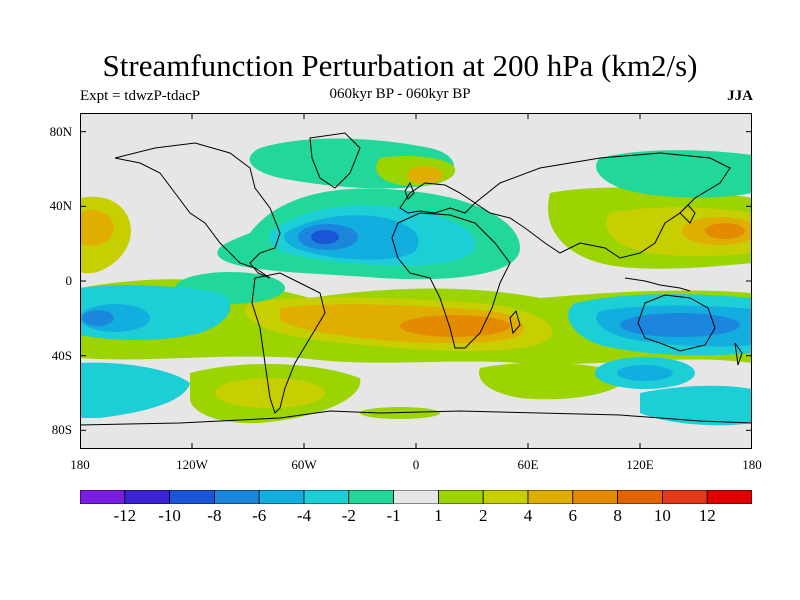 Image resolution: width=800 pixels, height=600 pixels. What do you see at coordinates (416, 418) in the screenshot?
I see `antarctica-outline` at bounding box center [416, 418].